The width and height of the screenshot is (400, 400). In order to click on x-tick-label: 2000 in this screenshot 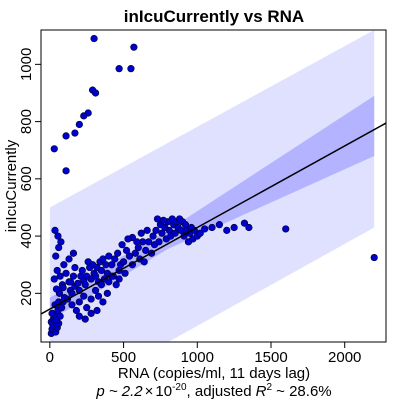, I will do `click(344, 357)`.